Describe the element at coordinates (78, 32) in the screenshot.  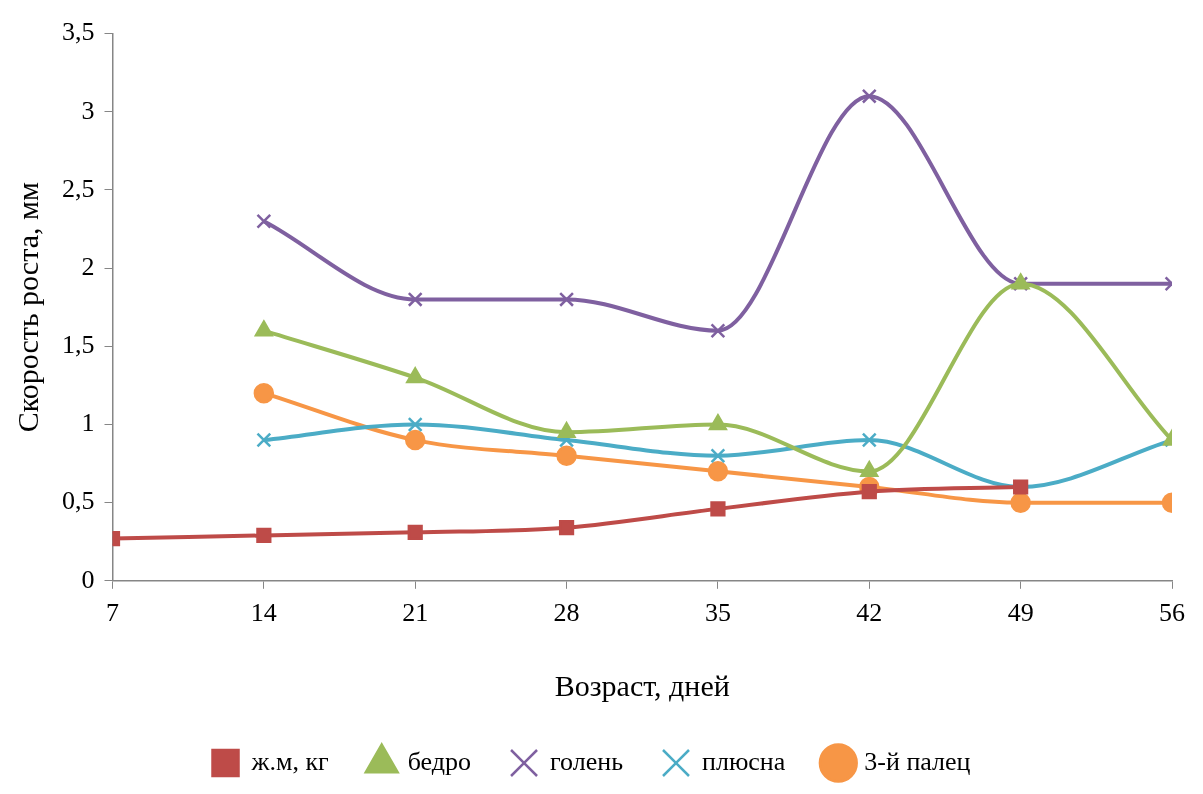
I see `y-tick-label: 3,5` at that location.